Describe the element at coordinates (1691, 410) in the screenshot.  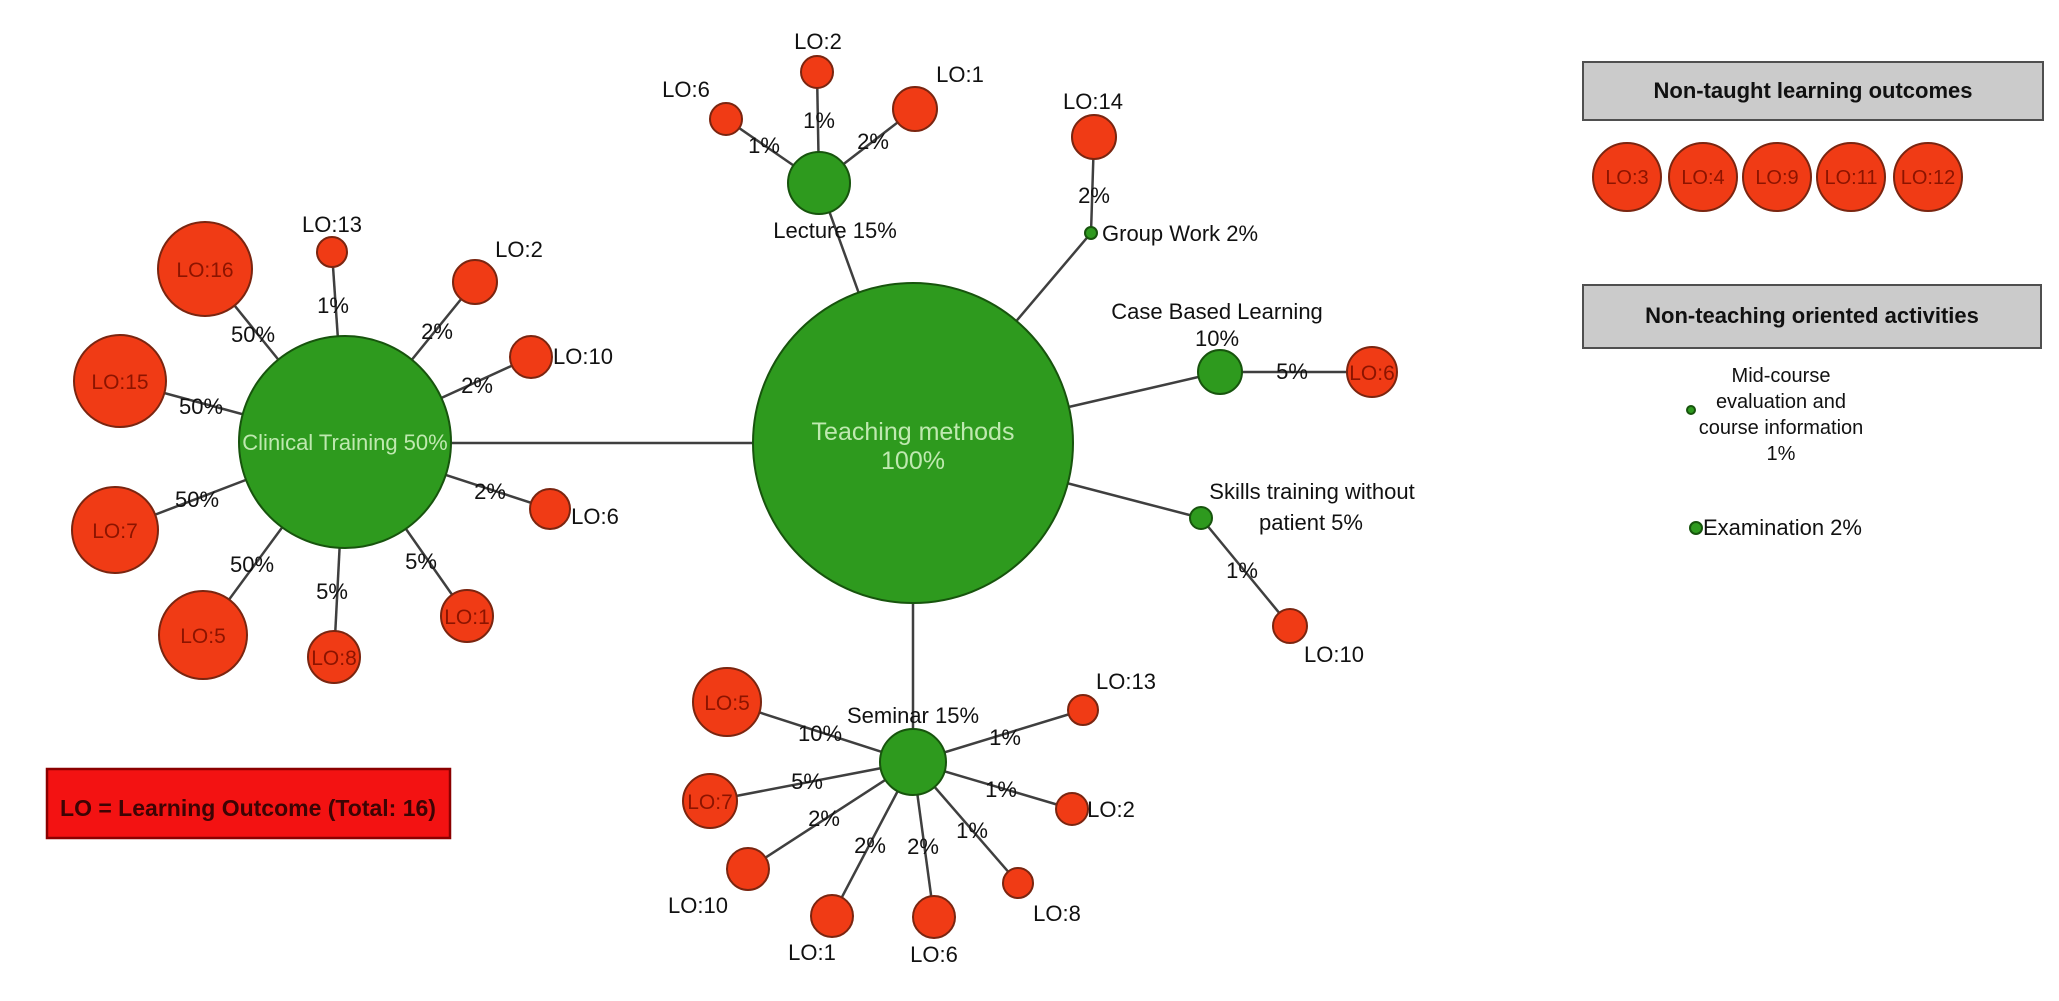
I see `mid-course-dot` at that location.